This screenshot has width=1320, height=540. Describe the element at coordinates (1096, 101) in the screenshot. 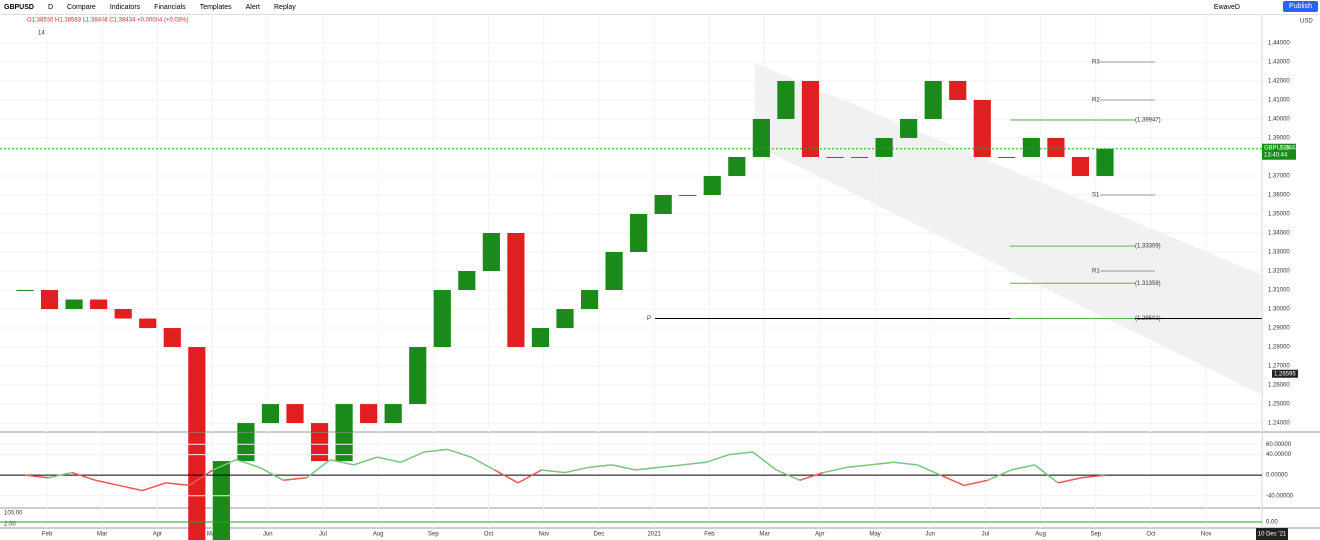

I see `level-label: R2` at that location.